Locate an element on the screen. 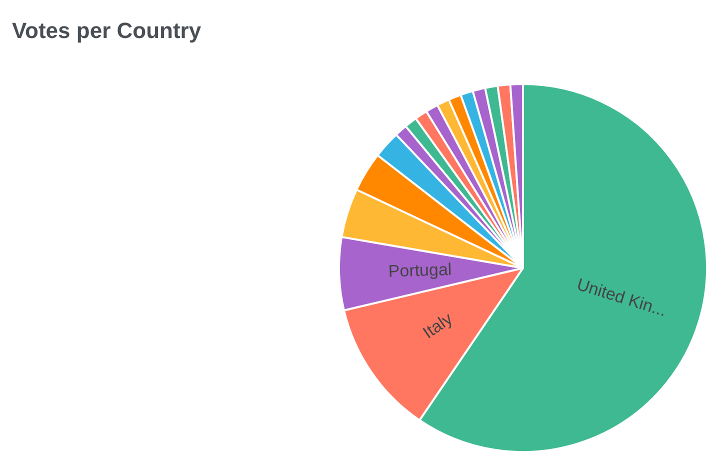 This screenshot has width=725, height=470. slice-label: Italy is located at coordinates (437, 325).